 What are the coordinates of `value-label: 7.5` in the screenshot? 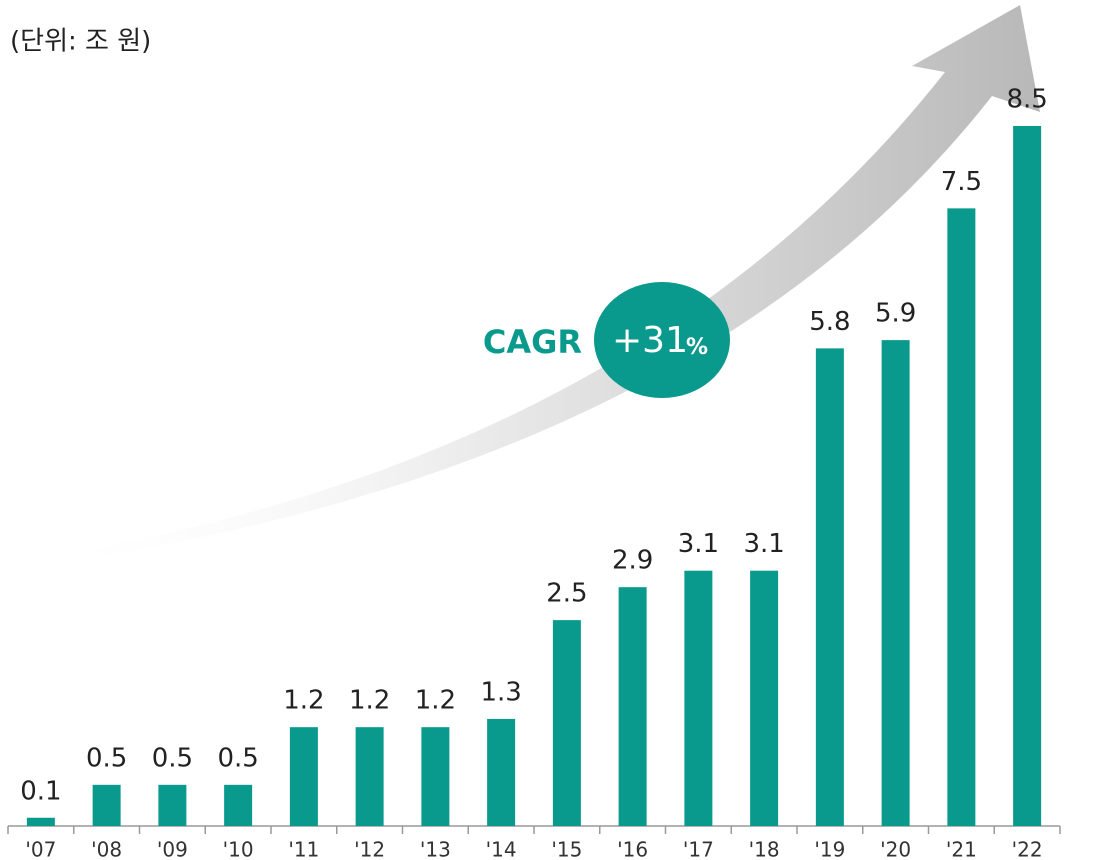 It's located at (961, 182).